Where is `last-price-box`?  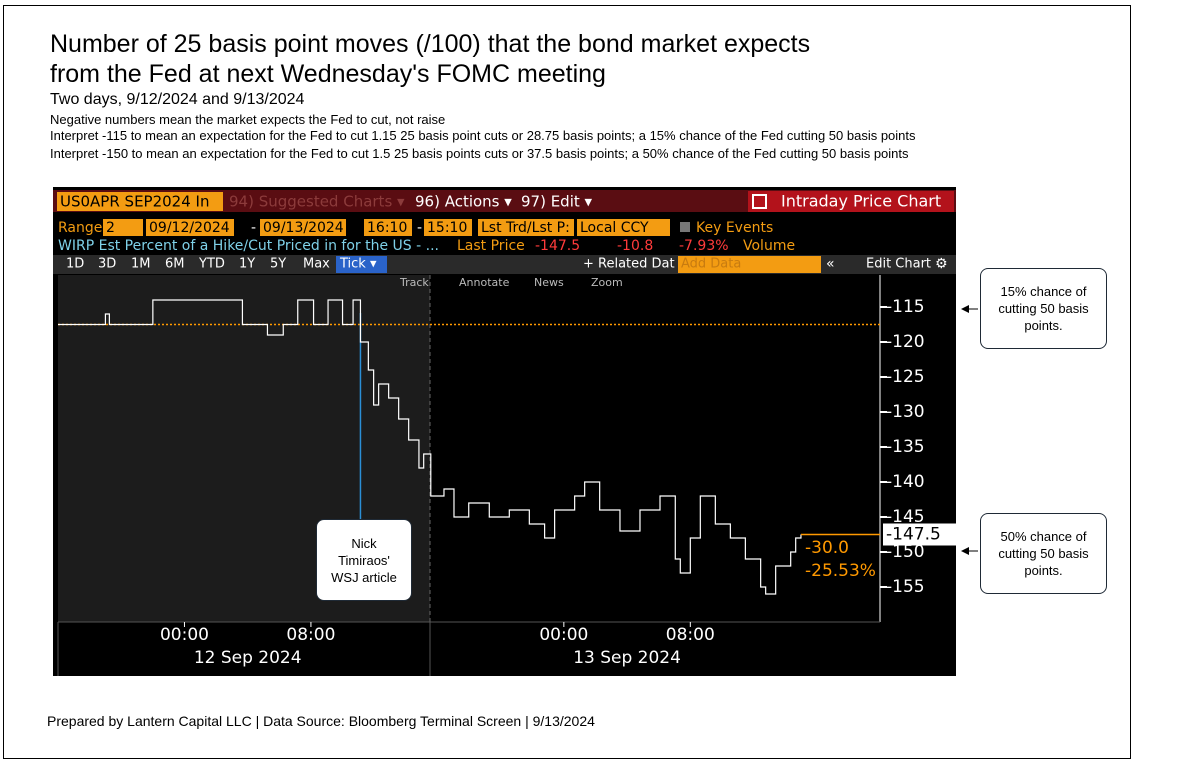
last-price-box is located at coordinates (919, 534).